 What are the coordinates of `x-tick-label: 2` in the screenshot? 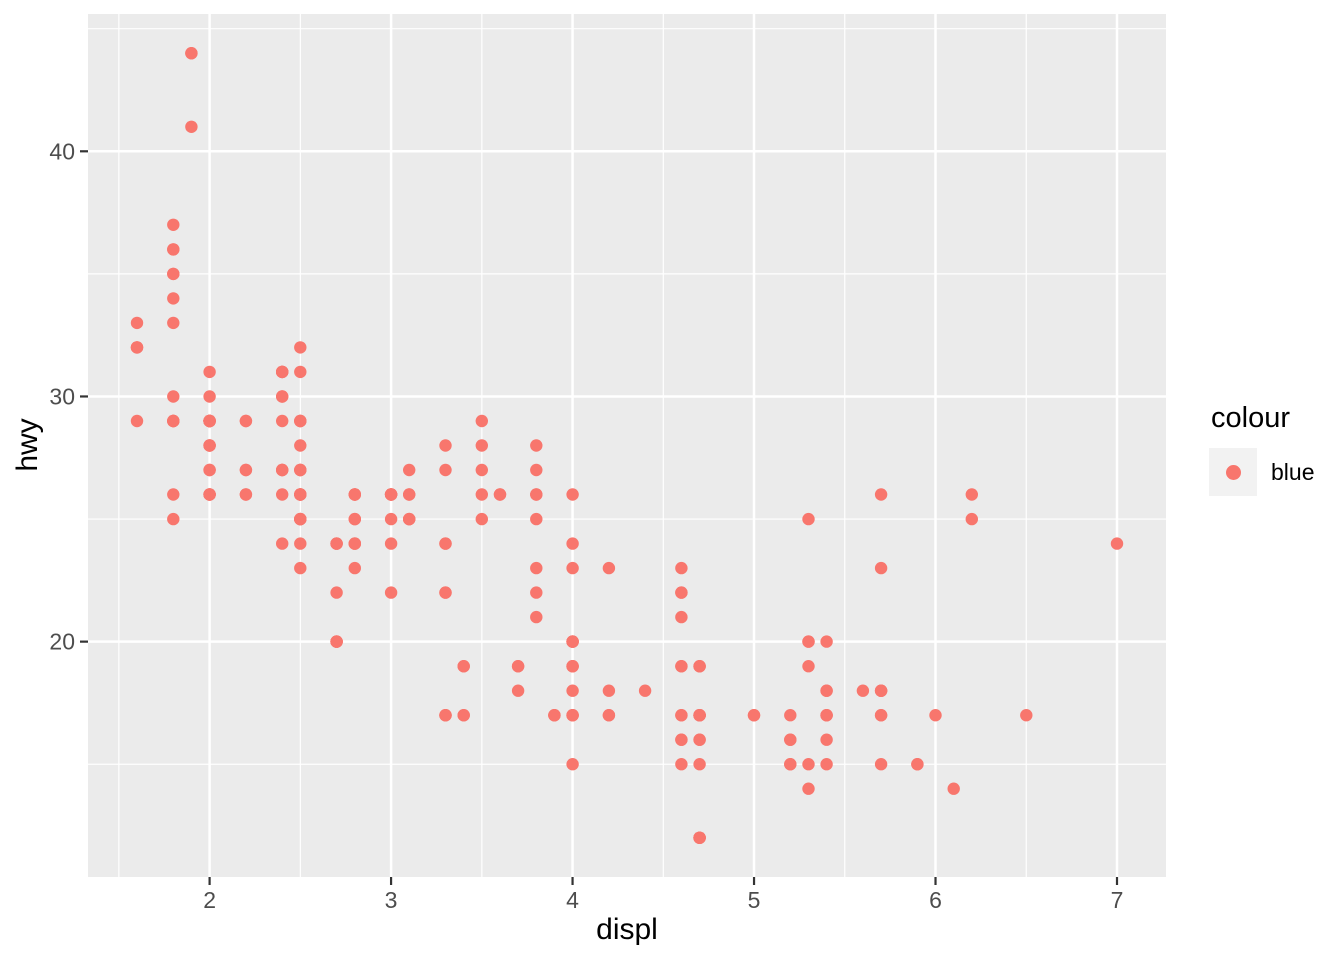 It's located at (209, 900).